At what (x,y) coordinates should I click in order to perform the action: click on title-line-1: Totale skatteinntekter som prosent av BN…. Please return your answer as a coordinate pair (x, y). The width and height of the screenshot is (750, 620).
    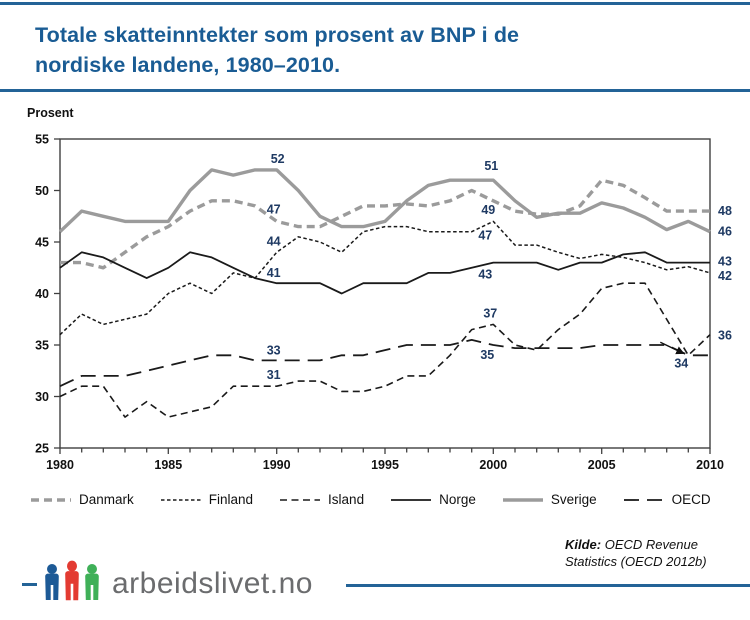
    Looking at the image, I should click on (277, 35).